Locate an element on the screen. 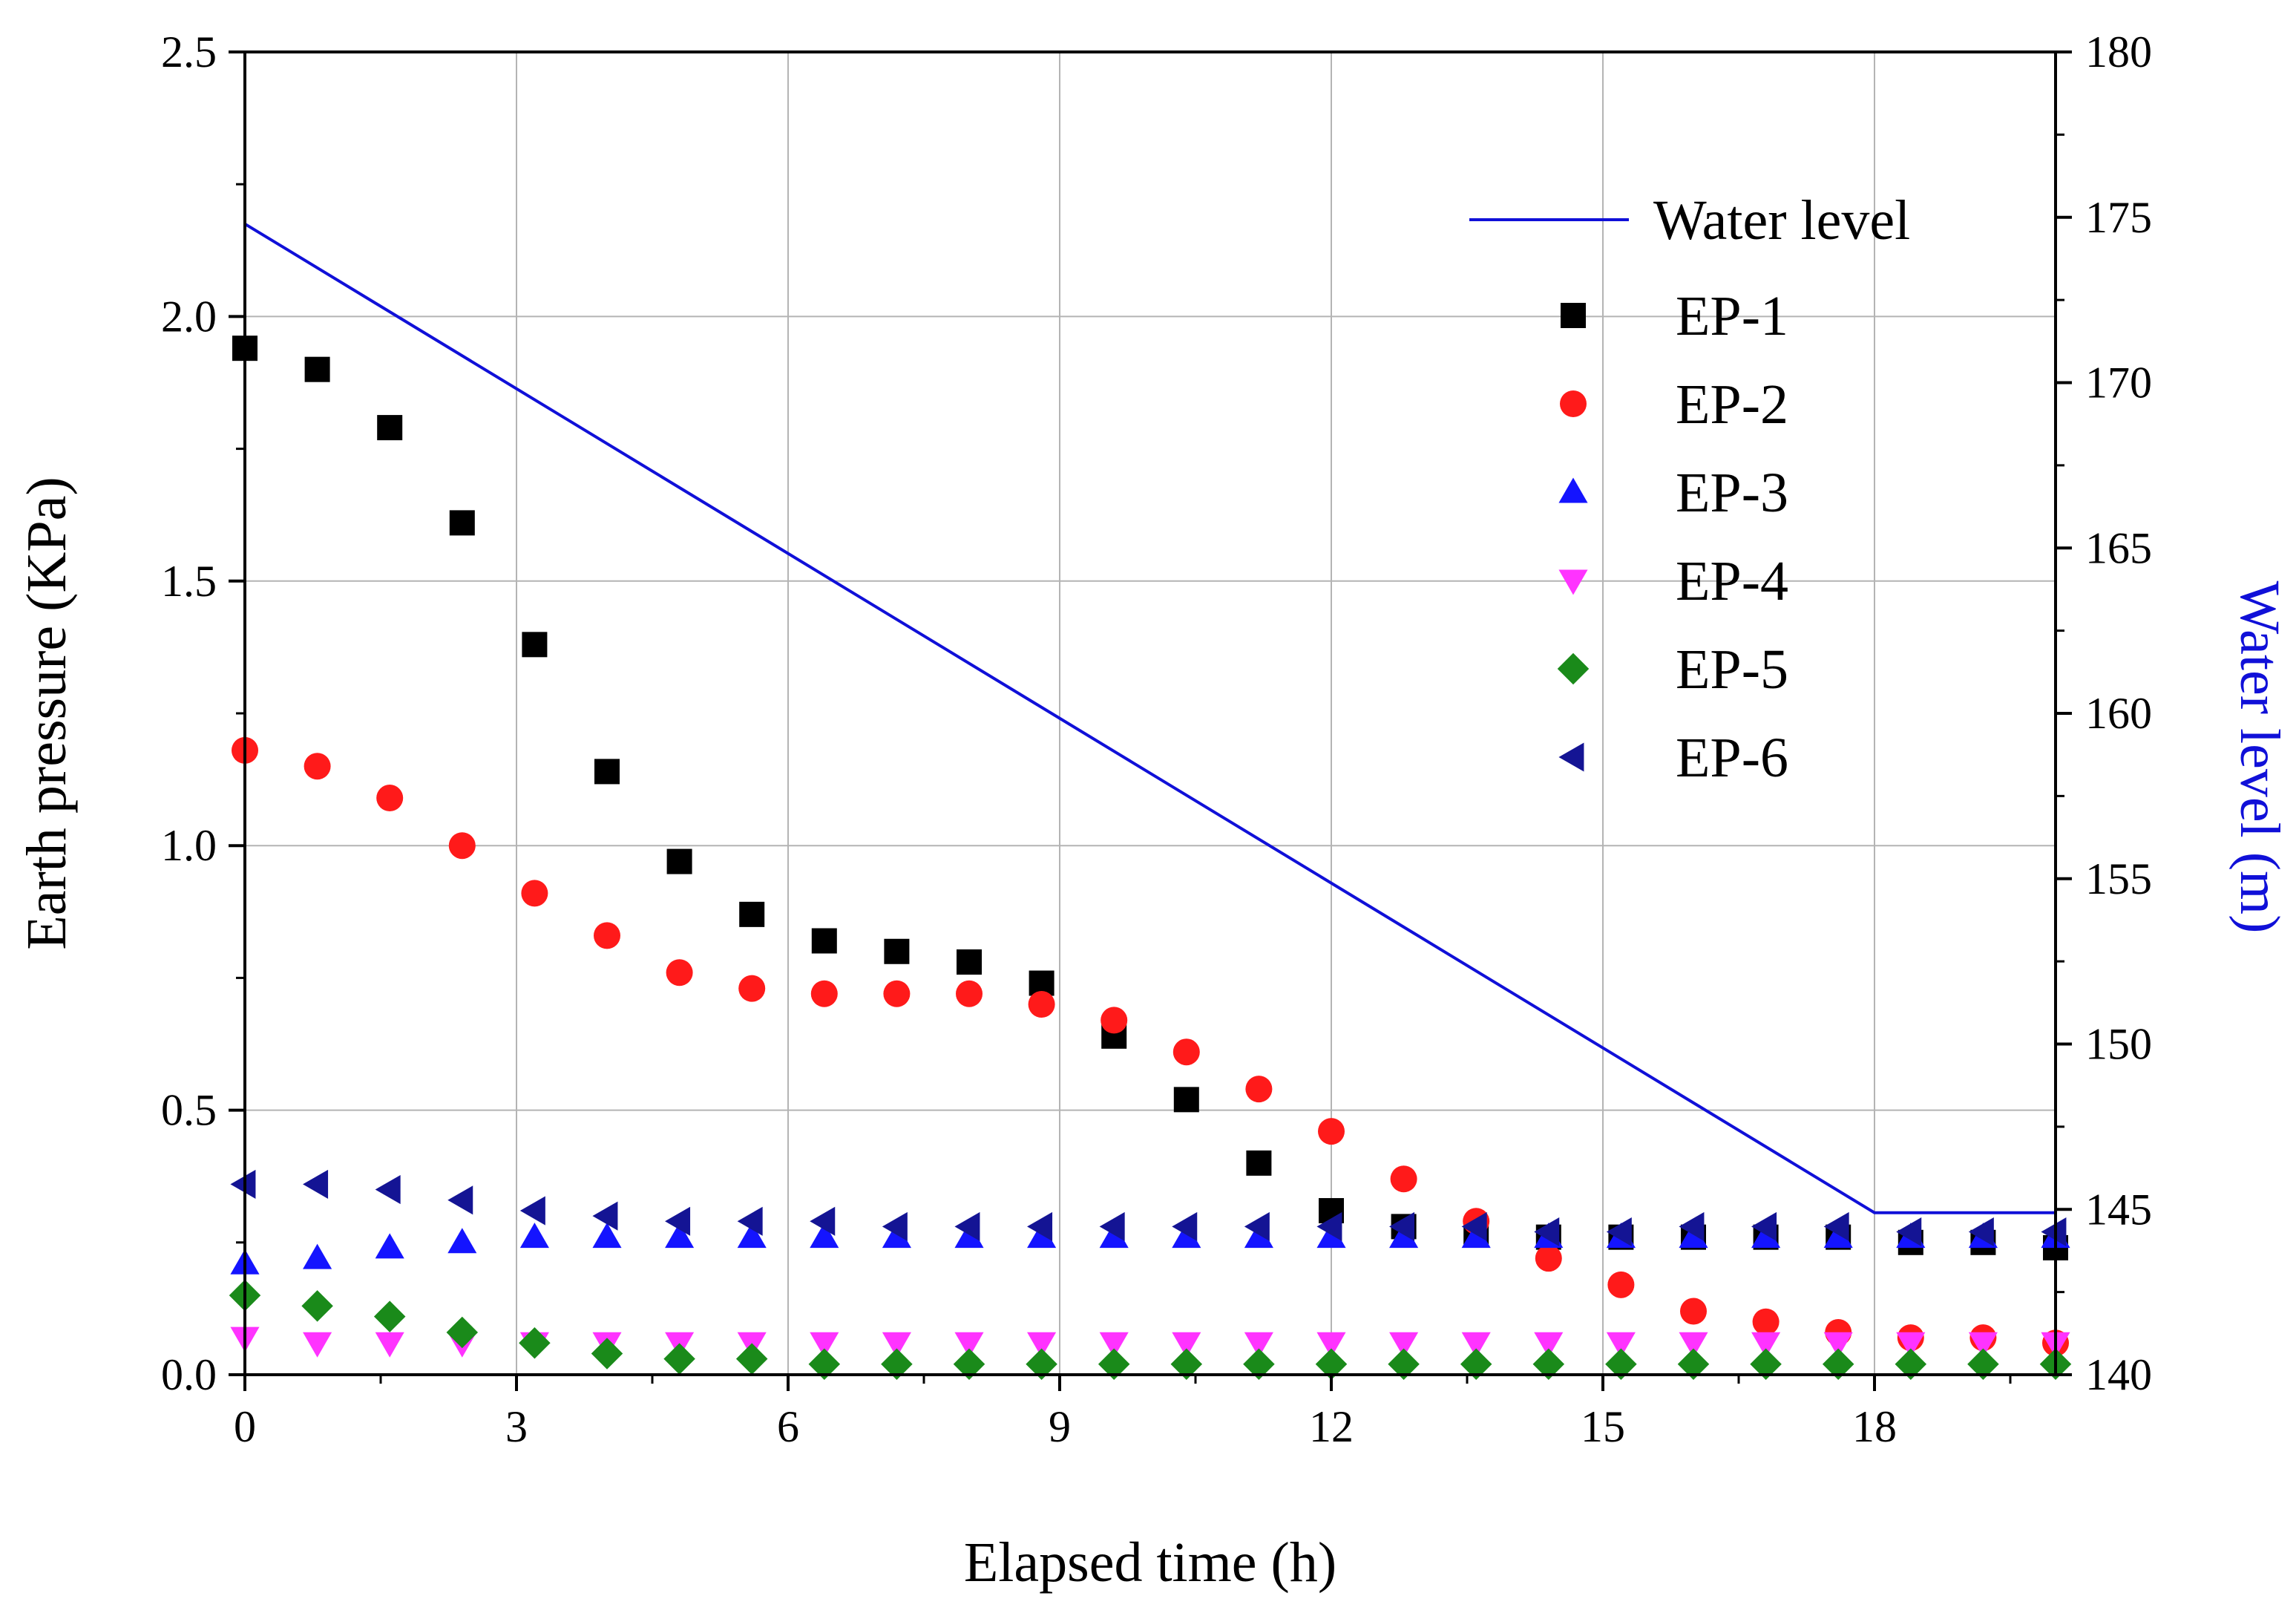 This screenshot has height=1613, width=2296. x-tick-label: 0 is located at coordinates (245, 1426).